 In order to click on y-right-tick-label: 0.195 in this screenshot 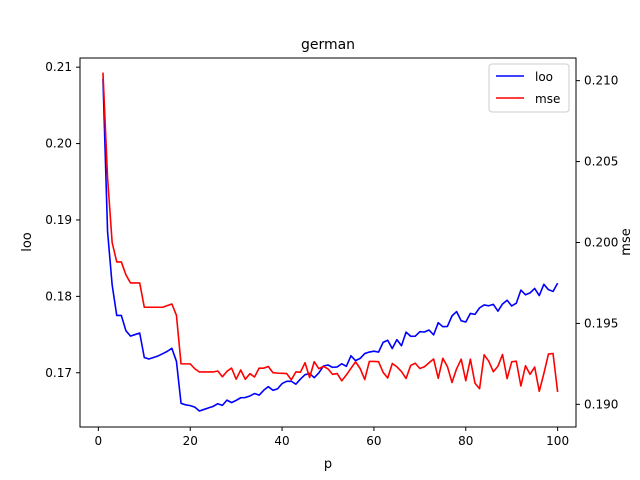, I will do `click(601, 323)`.